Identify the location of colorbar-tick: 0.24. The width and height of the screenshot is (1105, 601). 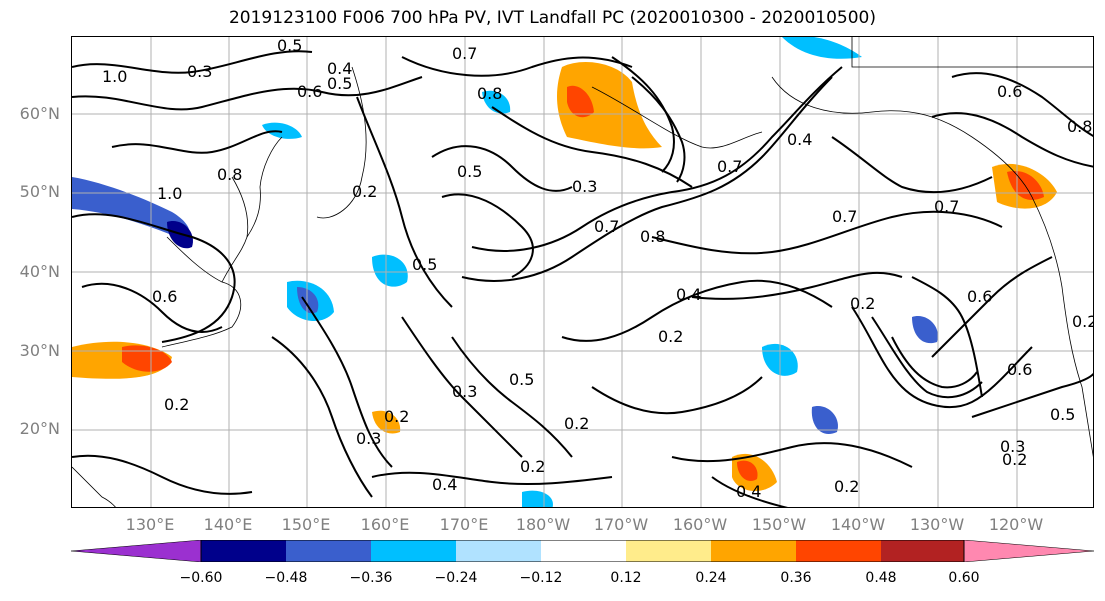
(711, 578).